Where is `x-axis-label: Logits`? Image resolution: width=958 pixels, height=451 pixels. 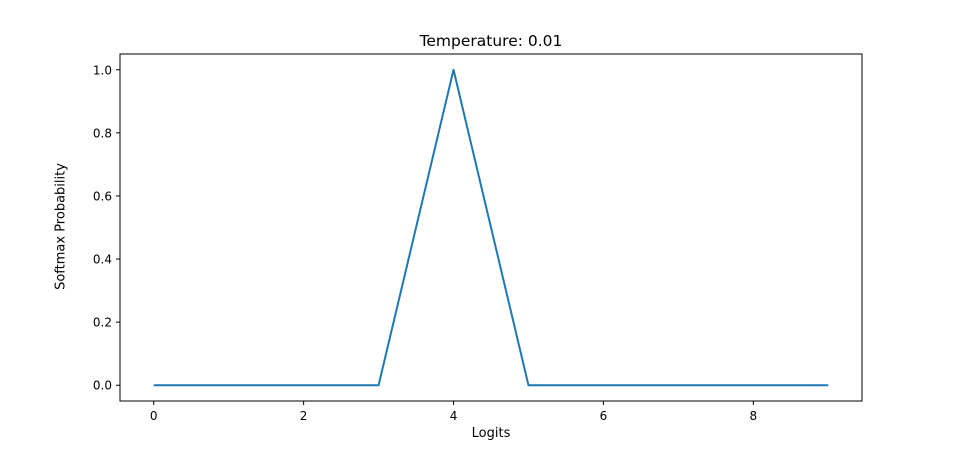 x-axis-label: Logits is located at coordinates (491, 433).